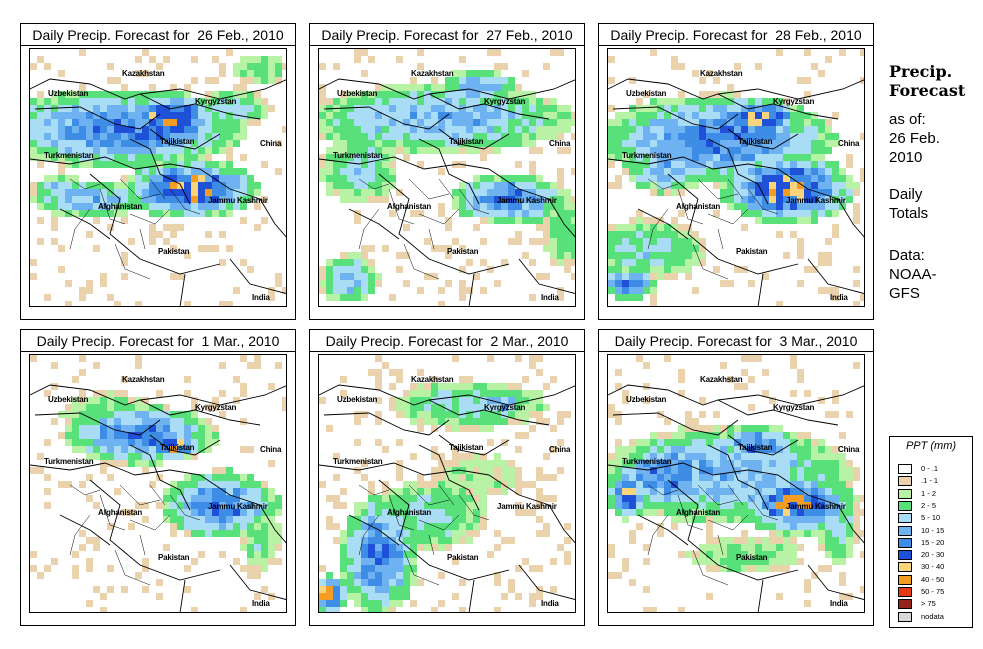 The height and width of the screenshot is (649, 983). I want to click on map-label-kyrgyzstan: Kyrgyzstan, so click(505, 101).